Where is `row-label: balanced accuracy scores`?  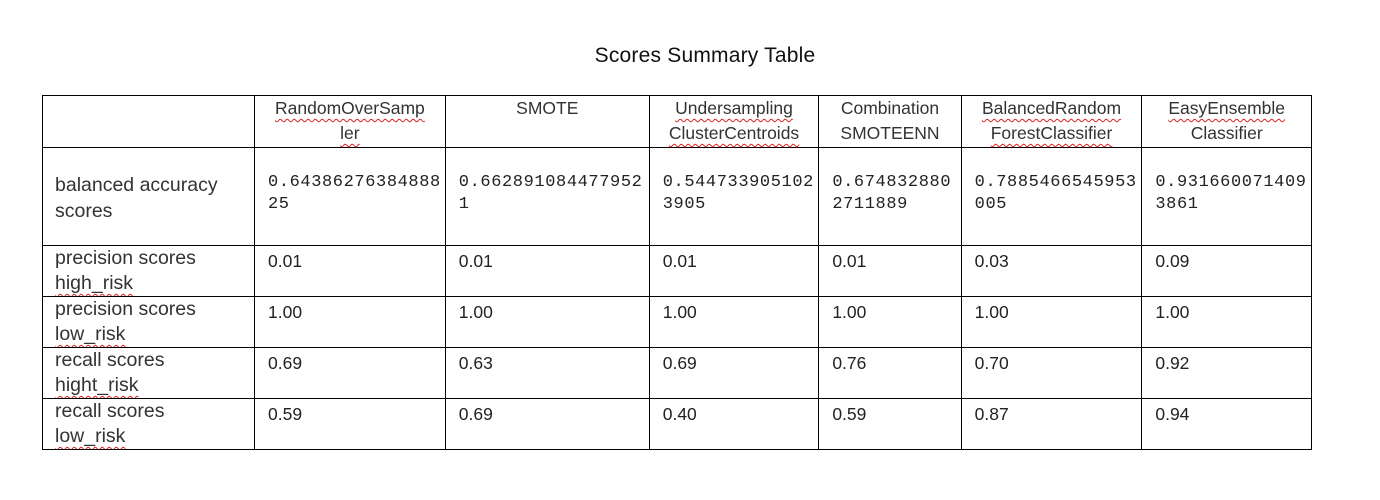
row-label: balanced accuracy scores is located at coordinates (148, 196).